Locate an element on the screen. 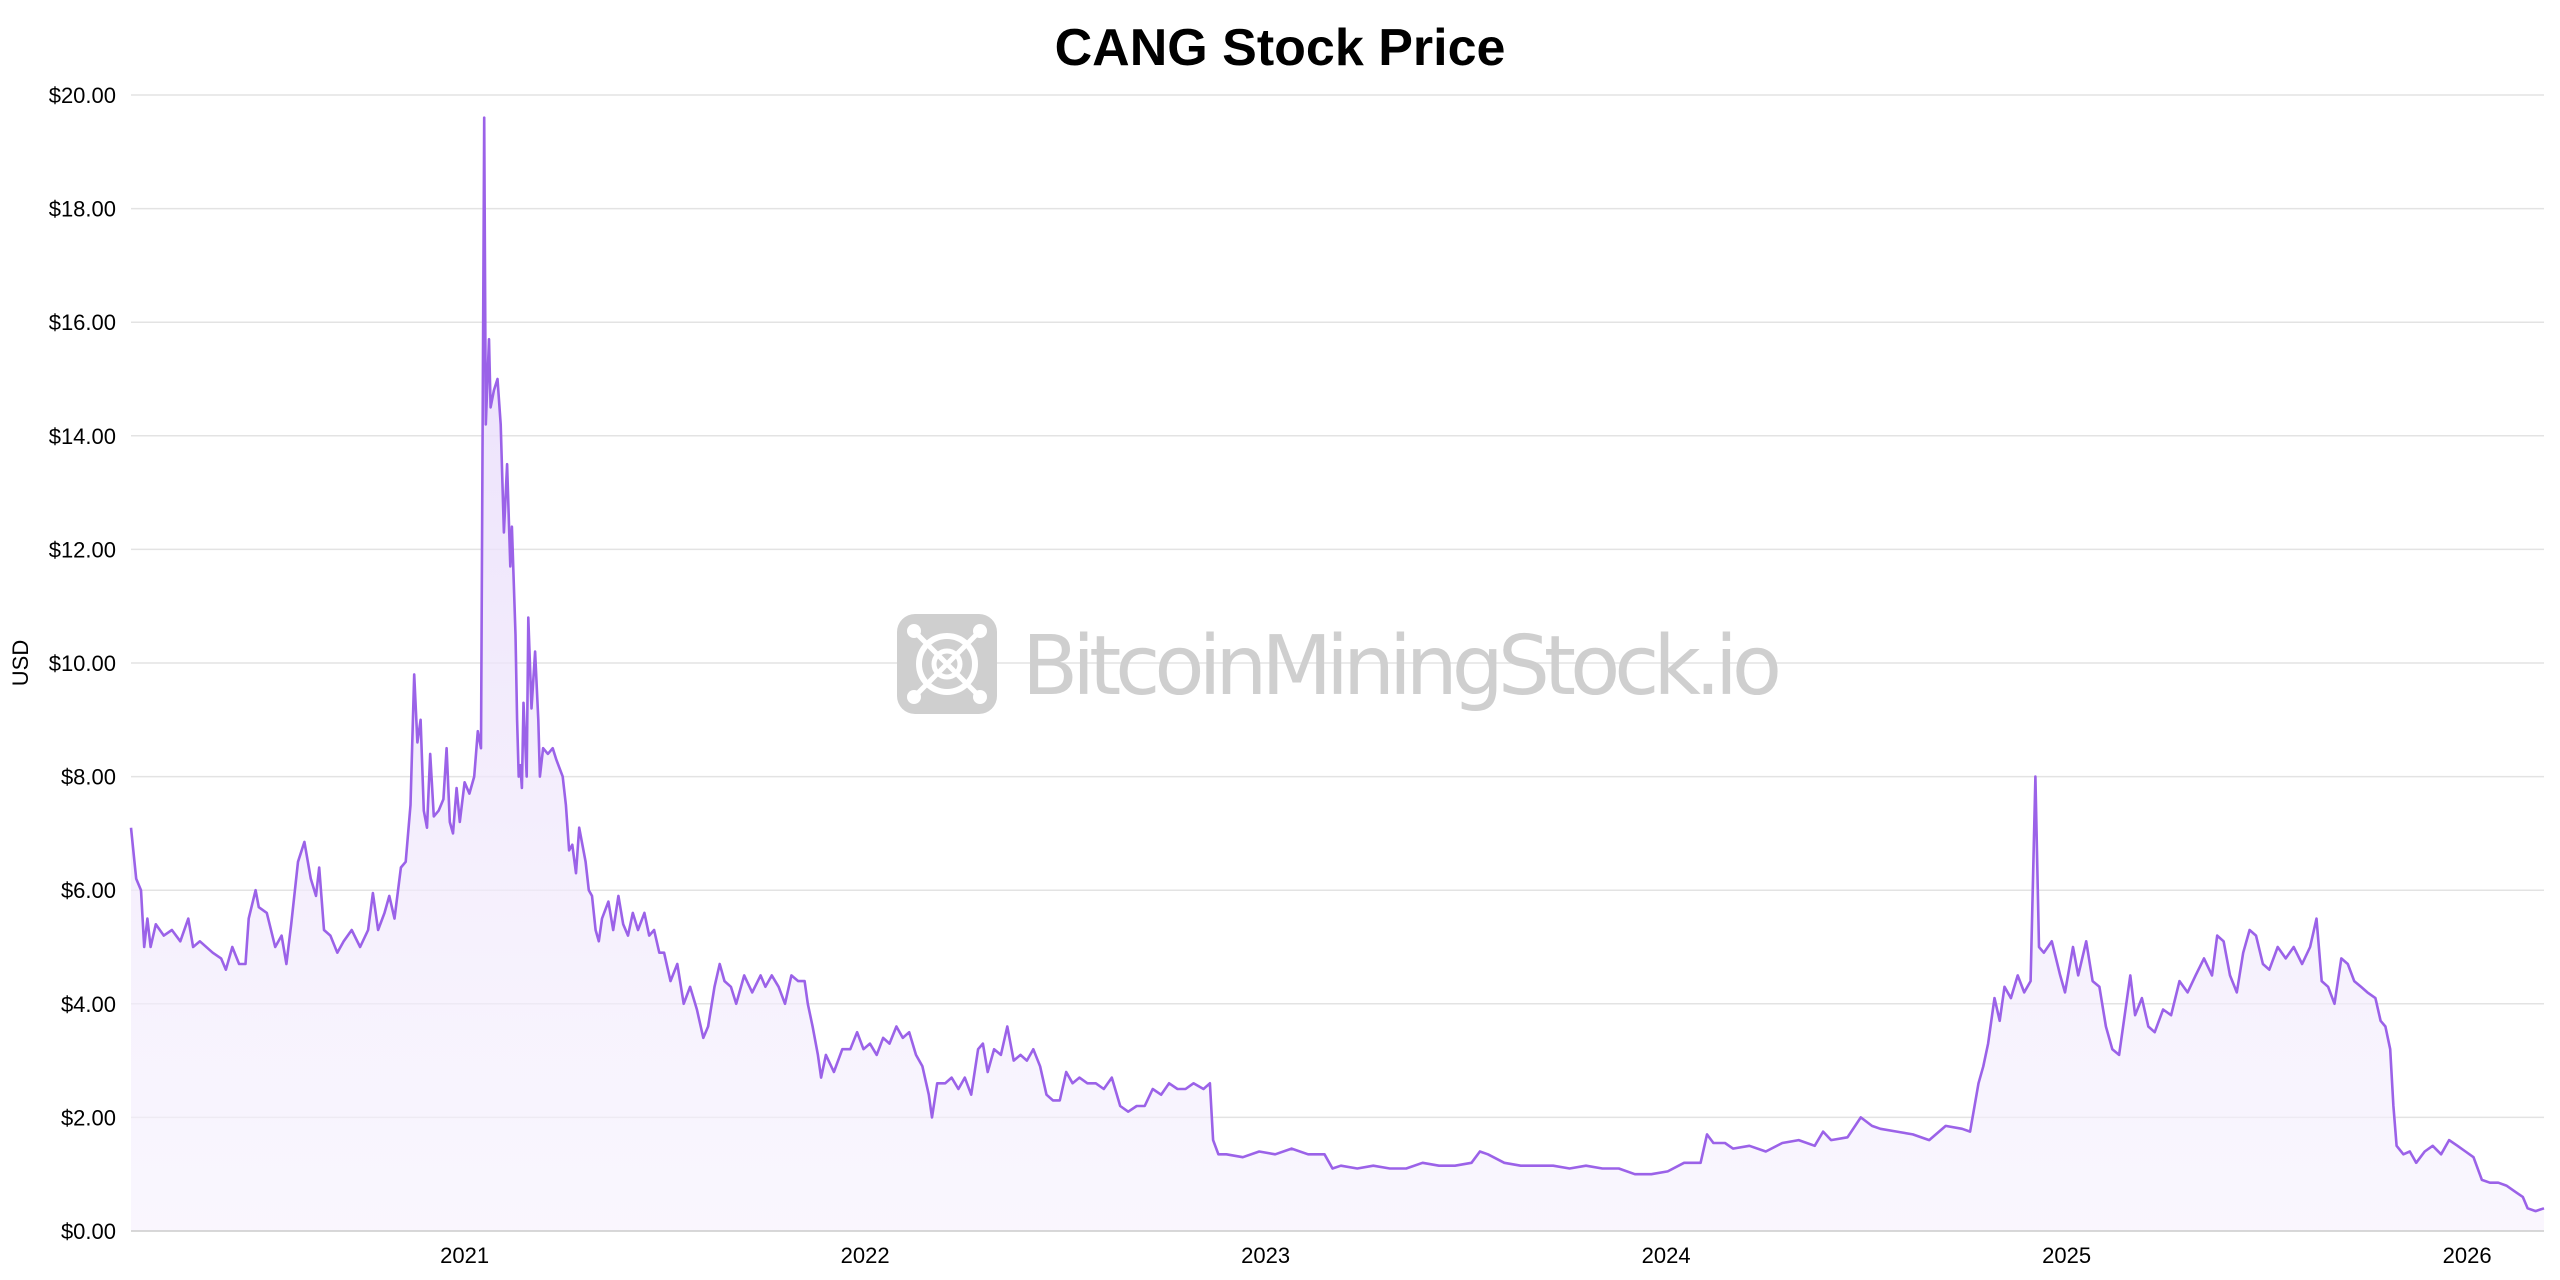 Image resolution: width=2560 pixels, height=1280 pixels. watermark: BitcoinMiningStock.io is located at coordinates (1339, 664).